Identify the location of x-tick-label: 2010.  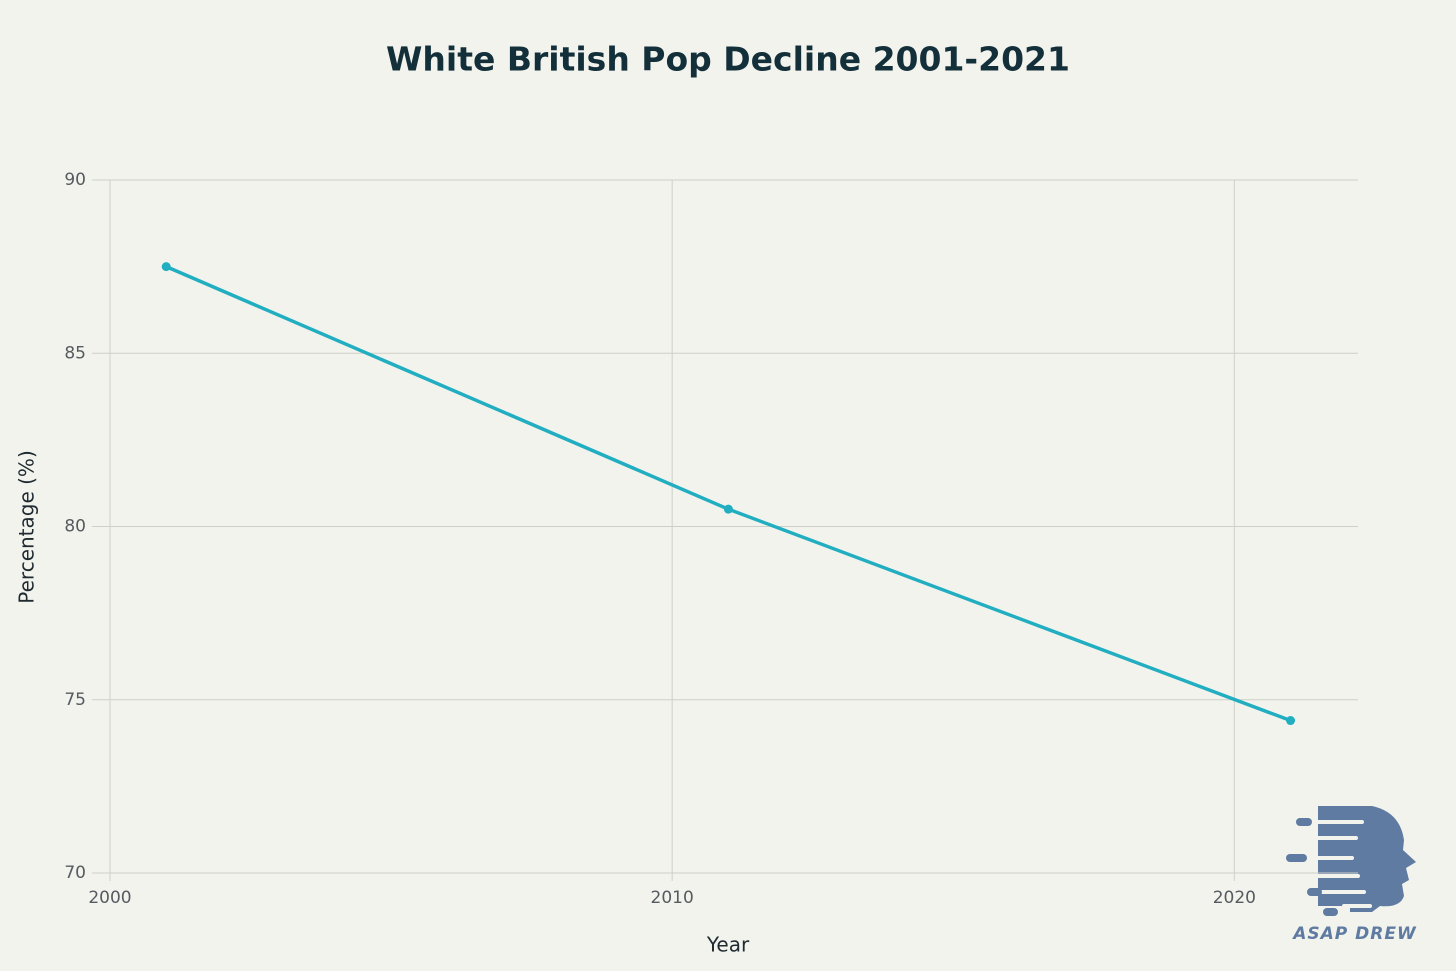
(672, 898).